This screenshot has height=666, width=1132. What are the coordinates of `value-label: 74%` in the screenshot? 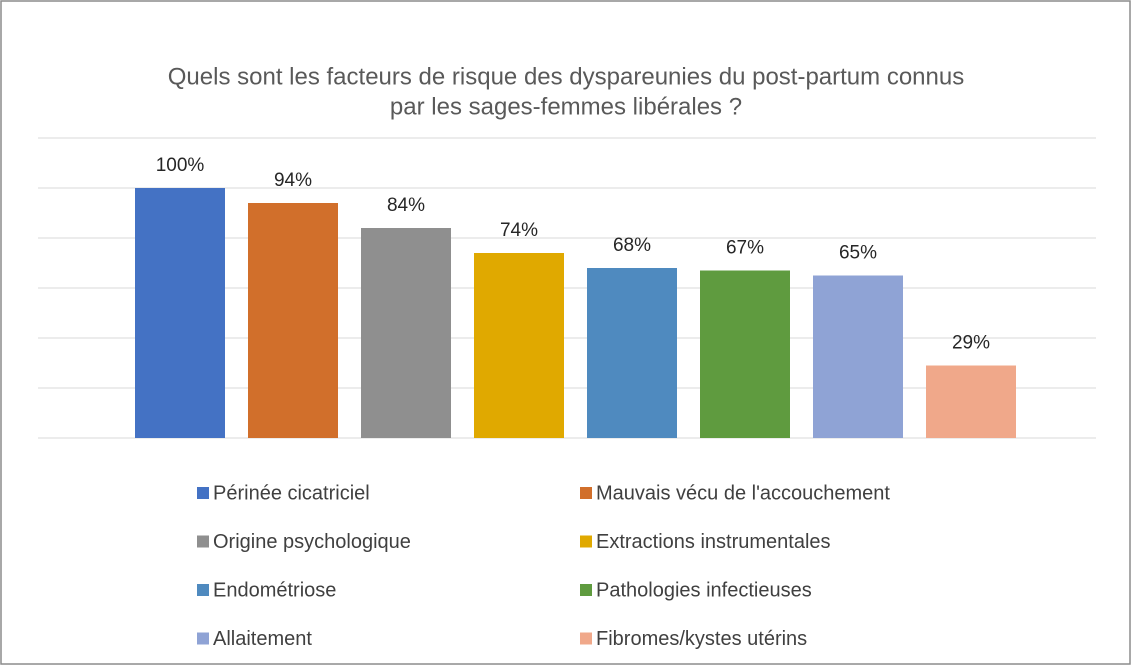 It's located at (519, 230).